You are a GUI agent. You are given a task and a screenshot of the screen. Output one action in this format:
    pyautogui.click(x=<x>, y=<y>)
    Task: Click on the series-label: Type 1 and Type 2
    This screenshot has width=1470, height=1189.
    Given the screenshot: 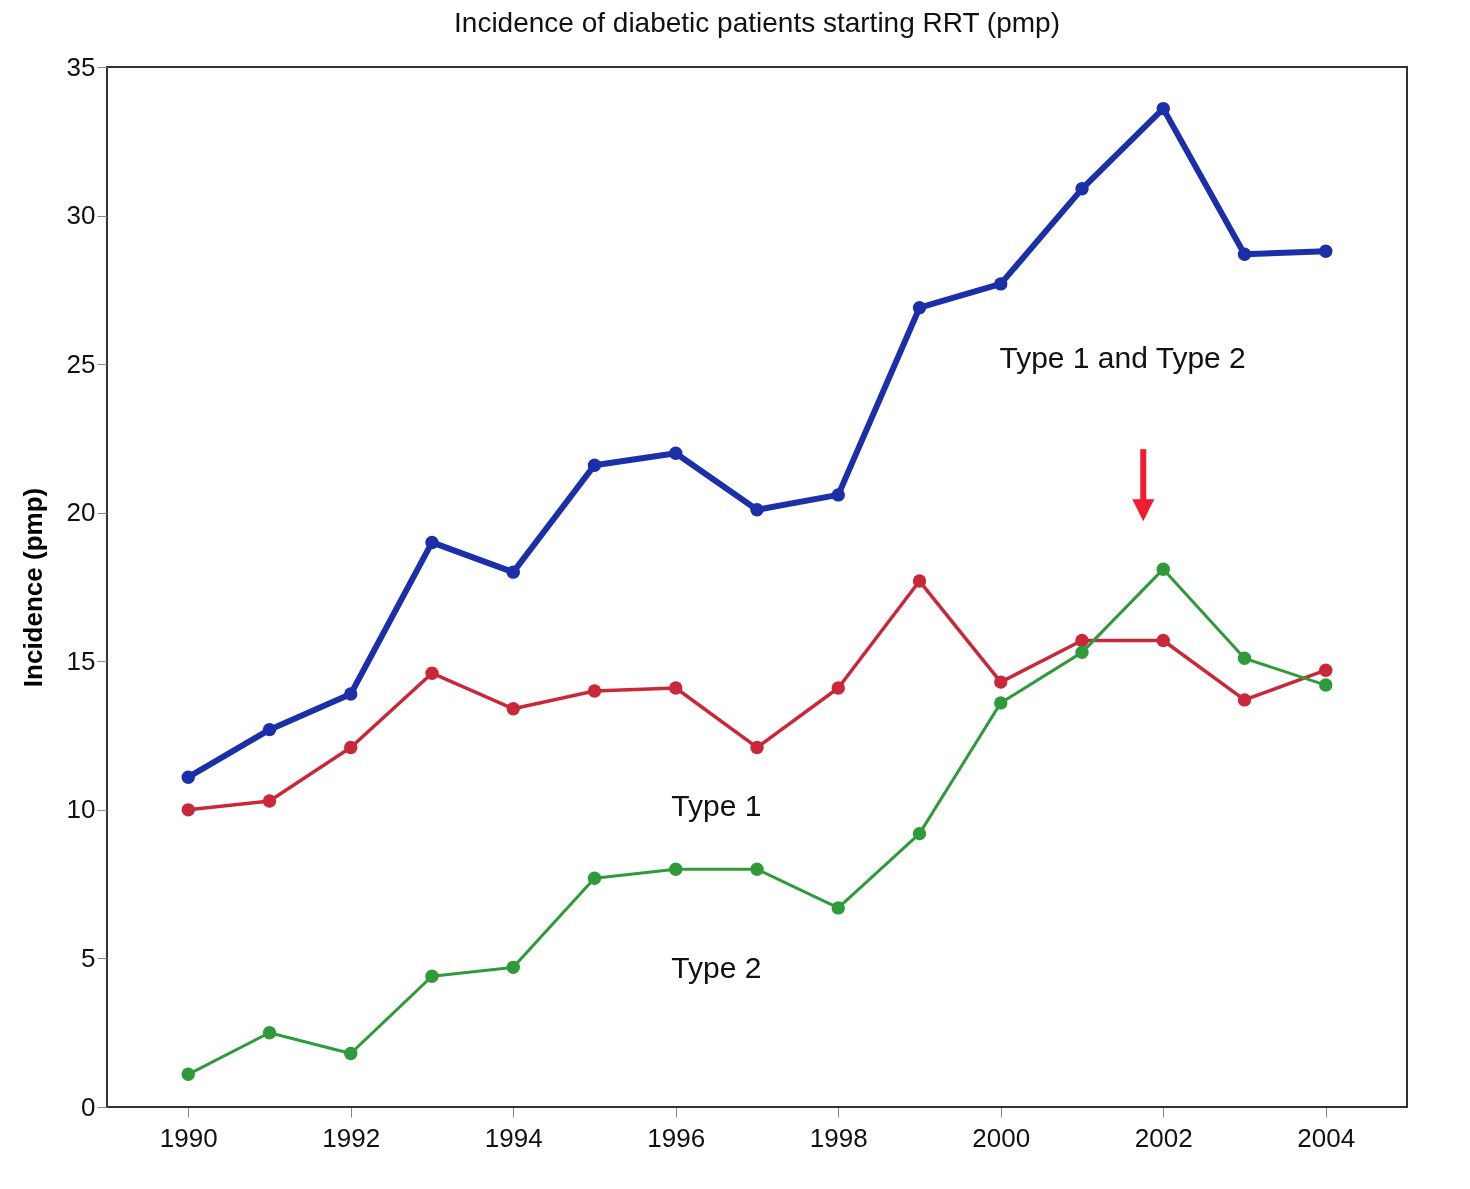 What is the action you would take?
    pyautogui.click(x=1122, y=357)
    